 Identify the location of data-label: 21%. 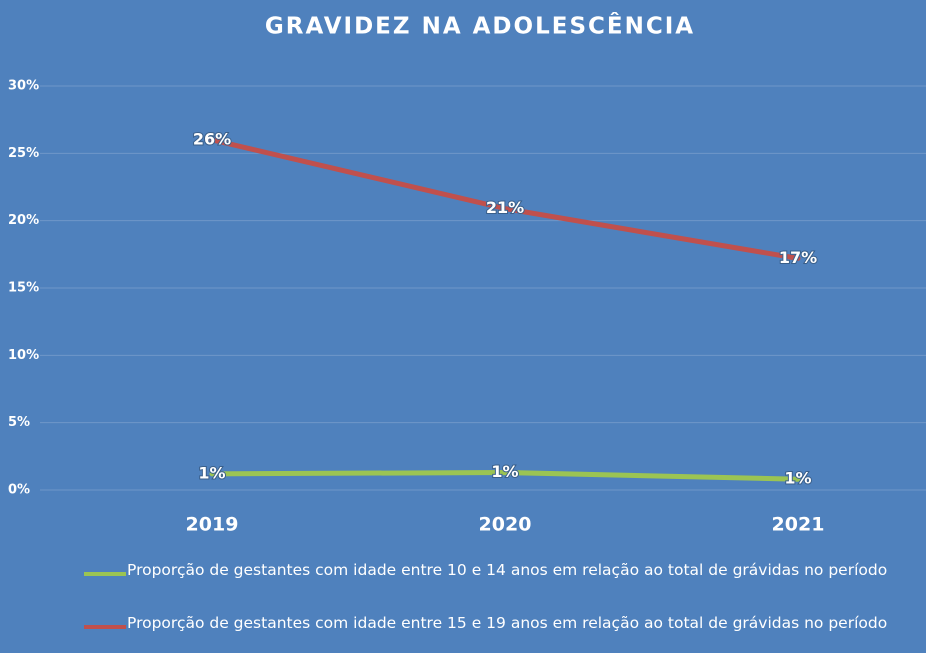
(505, 207).